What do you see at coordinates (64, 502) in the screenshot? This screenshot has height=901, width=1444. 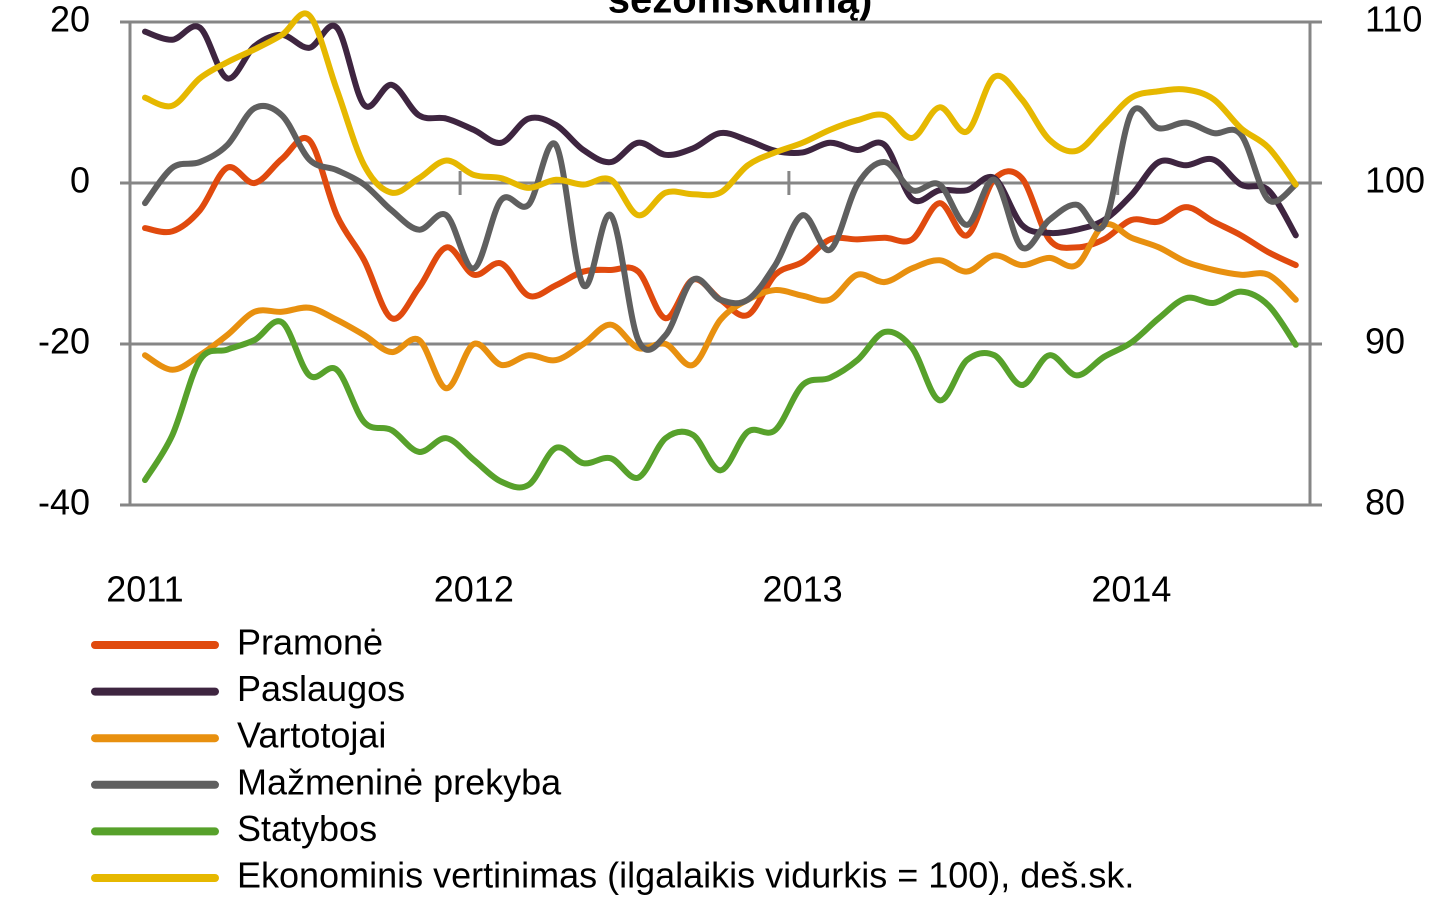 I see `y-tick-label: -40` at bounding box center [64, 502].